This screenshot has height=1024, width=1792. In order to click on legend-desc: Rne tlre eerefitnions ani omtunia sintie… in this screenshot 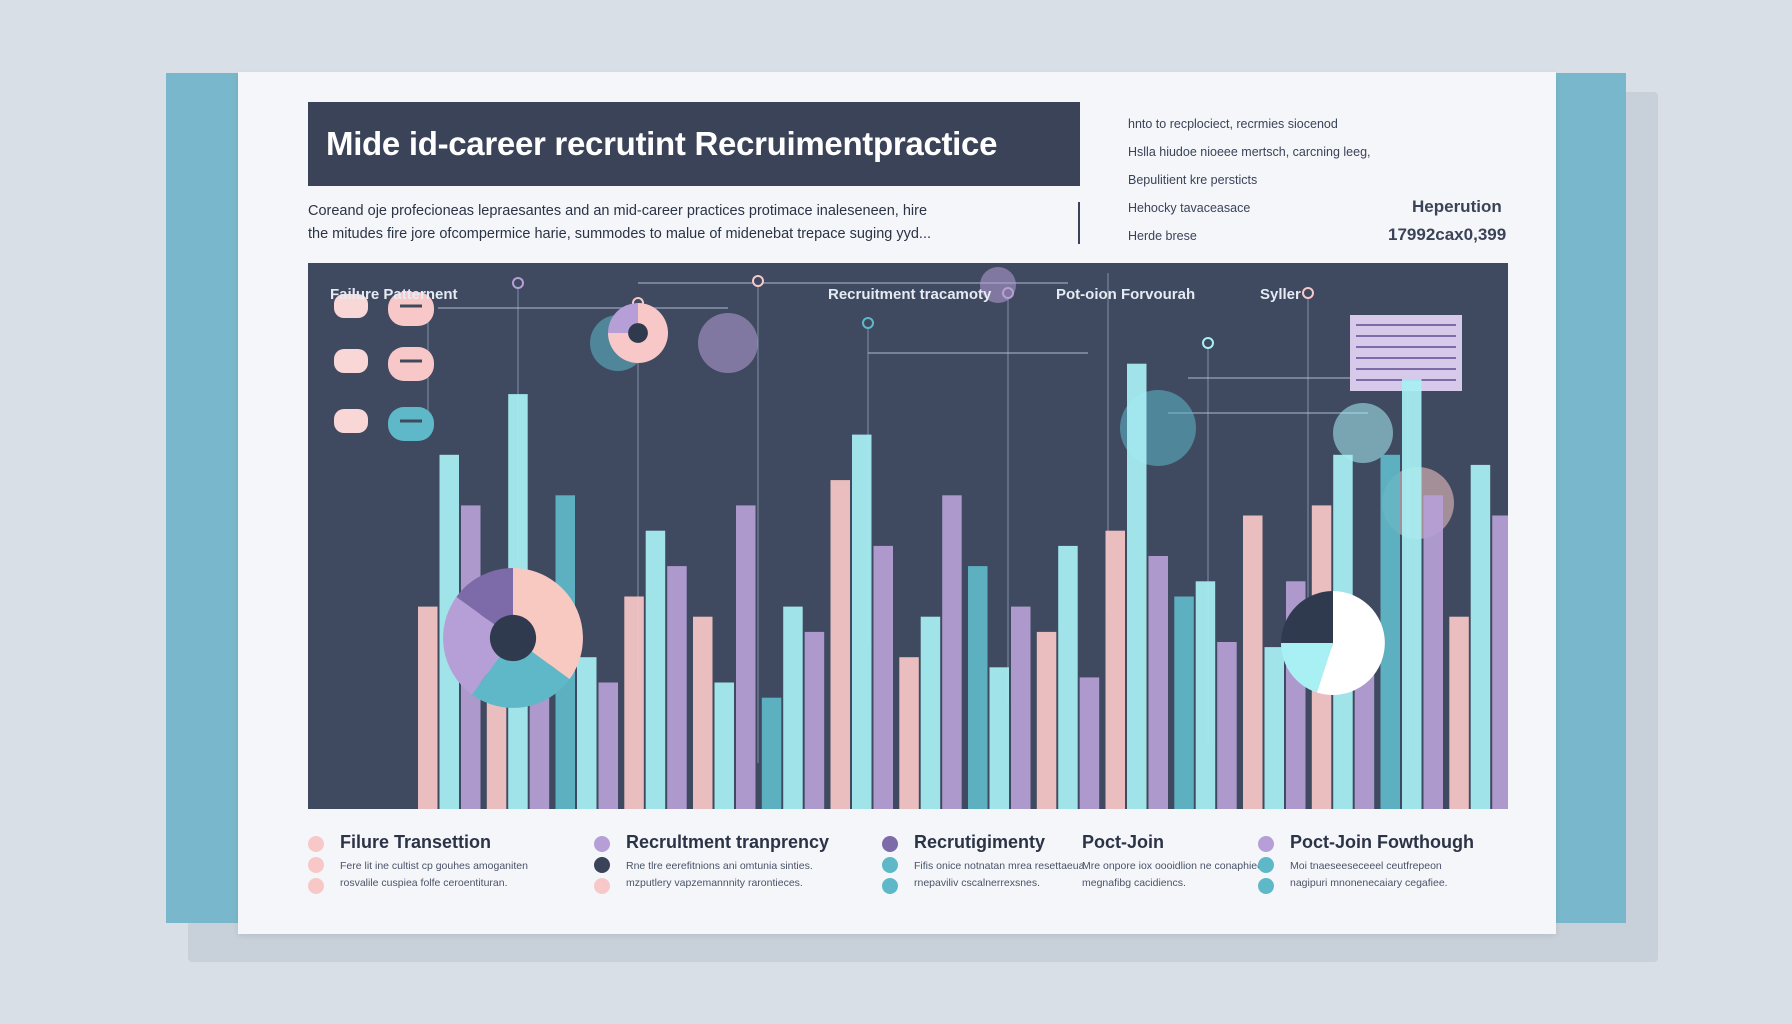, I will do `click(719, 866)`.